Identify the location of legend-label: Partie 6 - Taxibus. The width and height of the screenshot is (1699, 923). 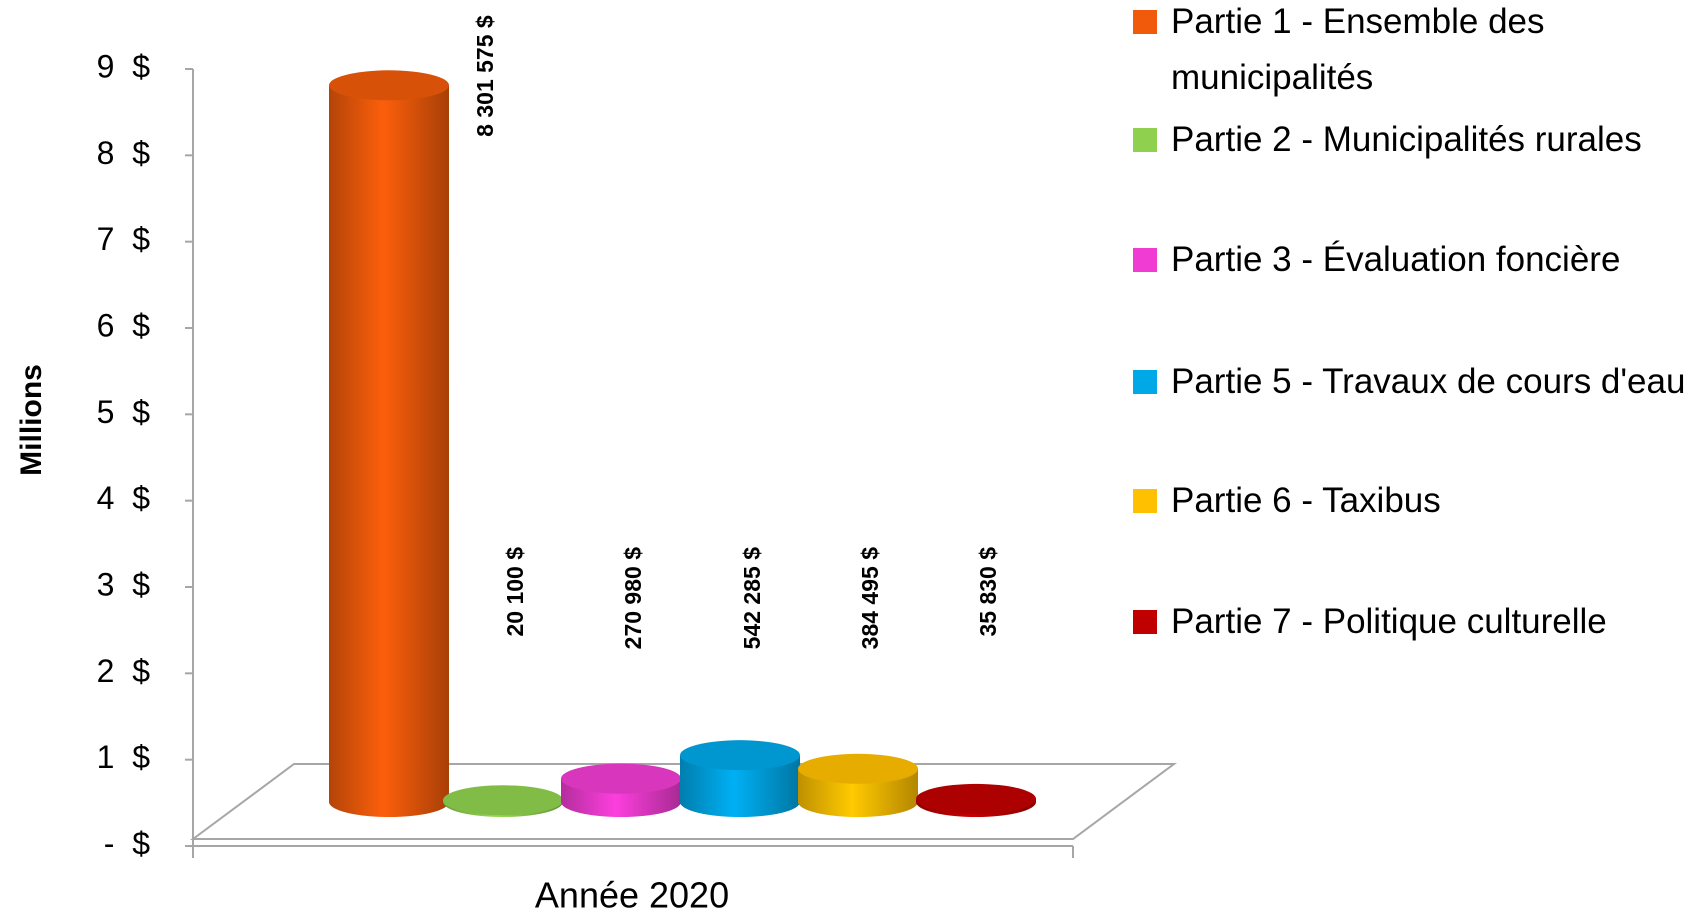
(1306, 500).